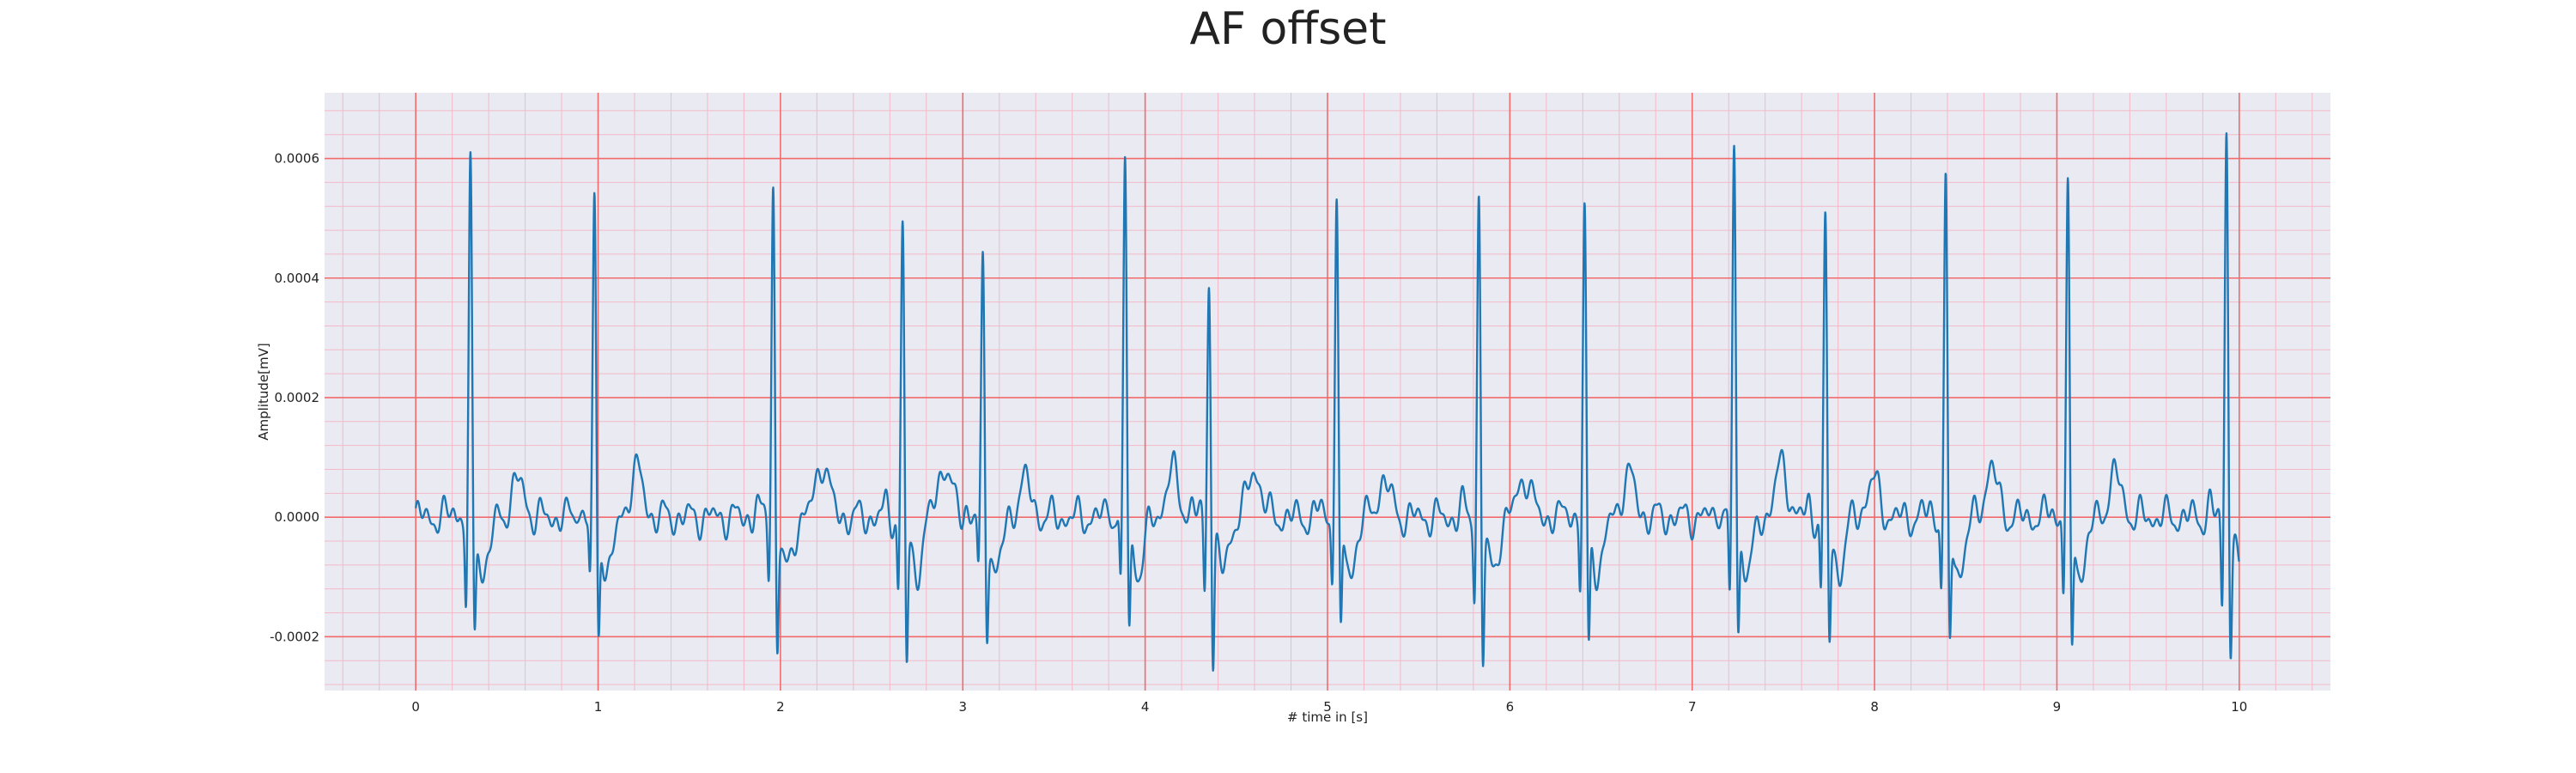 The image size is (2576, 773). What do you see at coordinates (297, 517) in the screenshot?
I see `y-tick-label: 0.0000` at bounding box center [297, 517].